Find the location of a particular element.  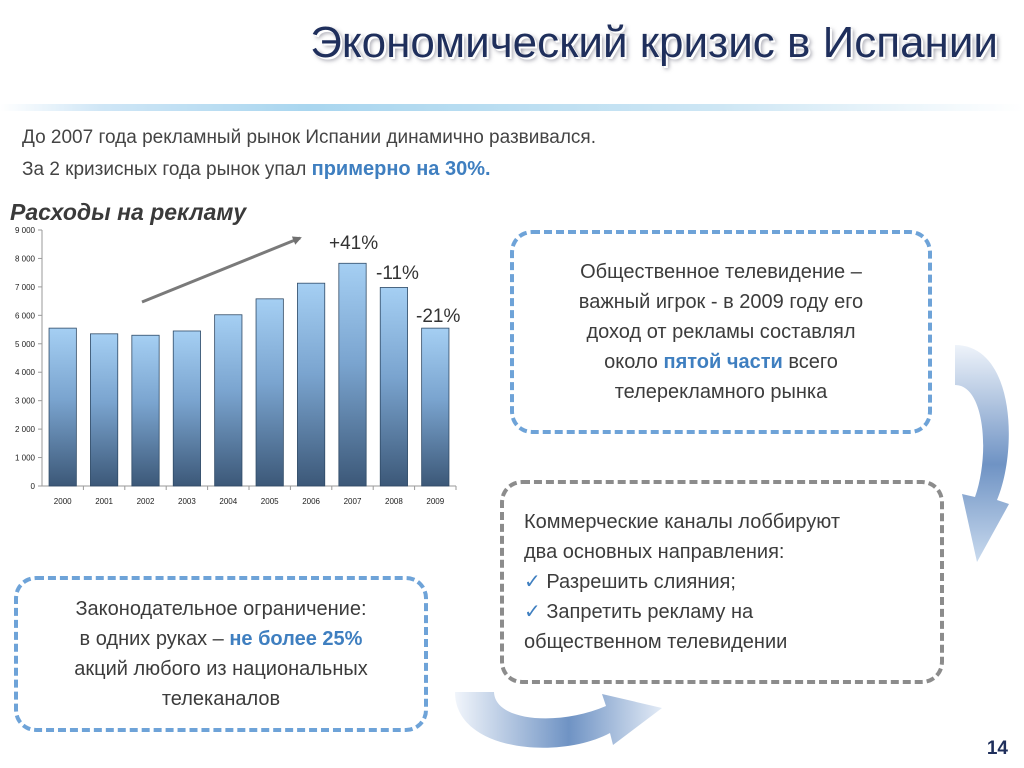

bar-2002 is located at coordinates (145, 410).